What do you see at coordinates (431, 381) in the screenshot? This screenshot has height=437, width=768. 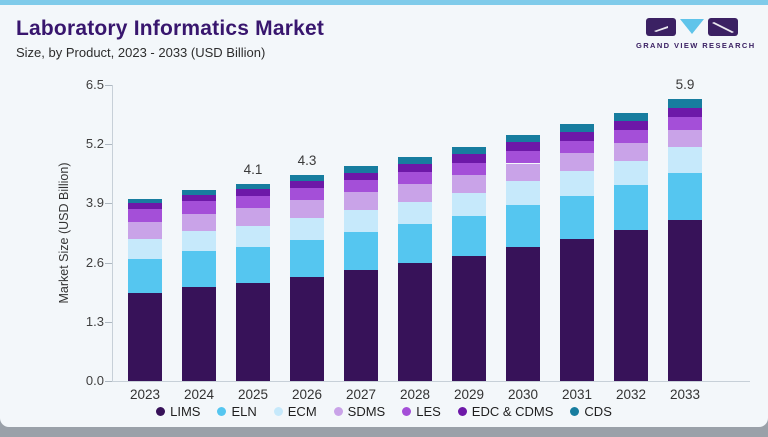 I see `x-axis-line` at bounding box center [431, 381].